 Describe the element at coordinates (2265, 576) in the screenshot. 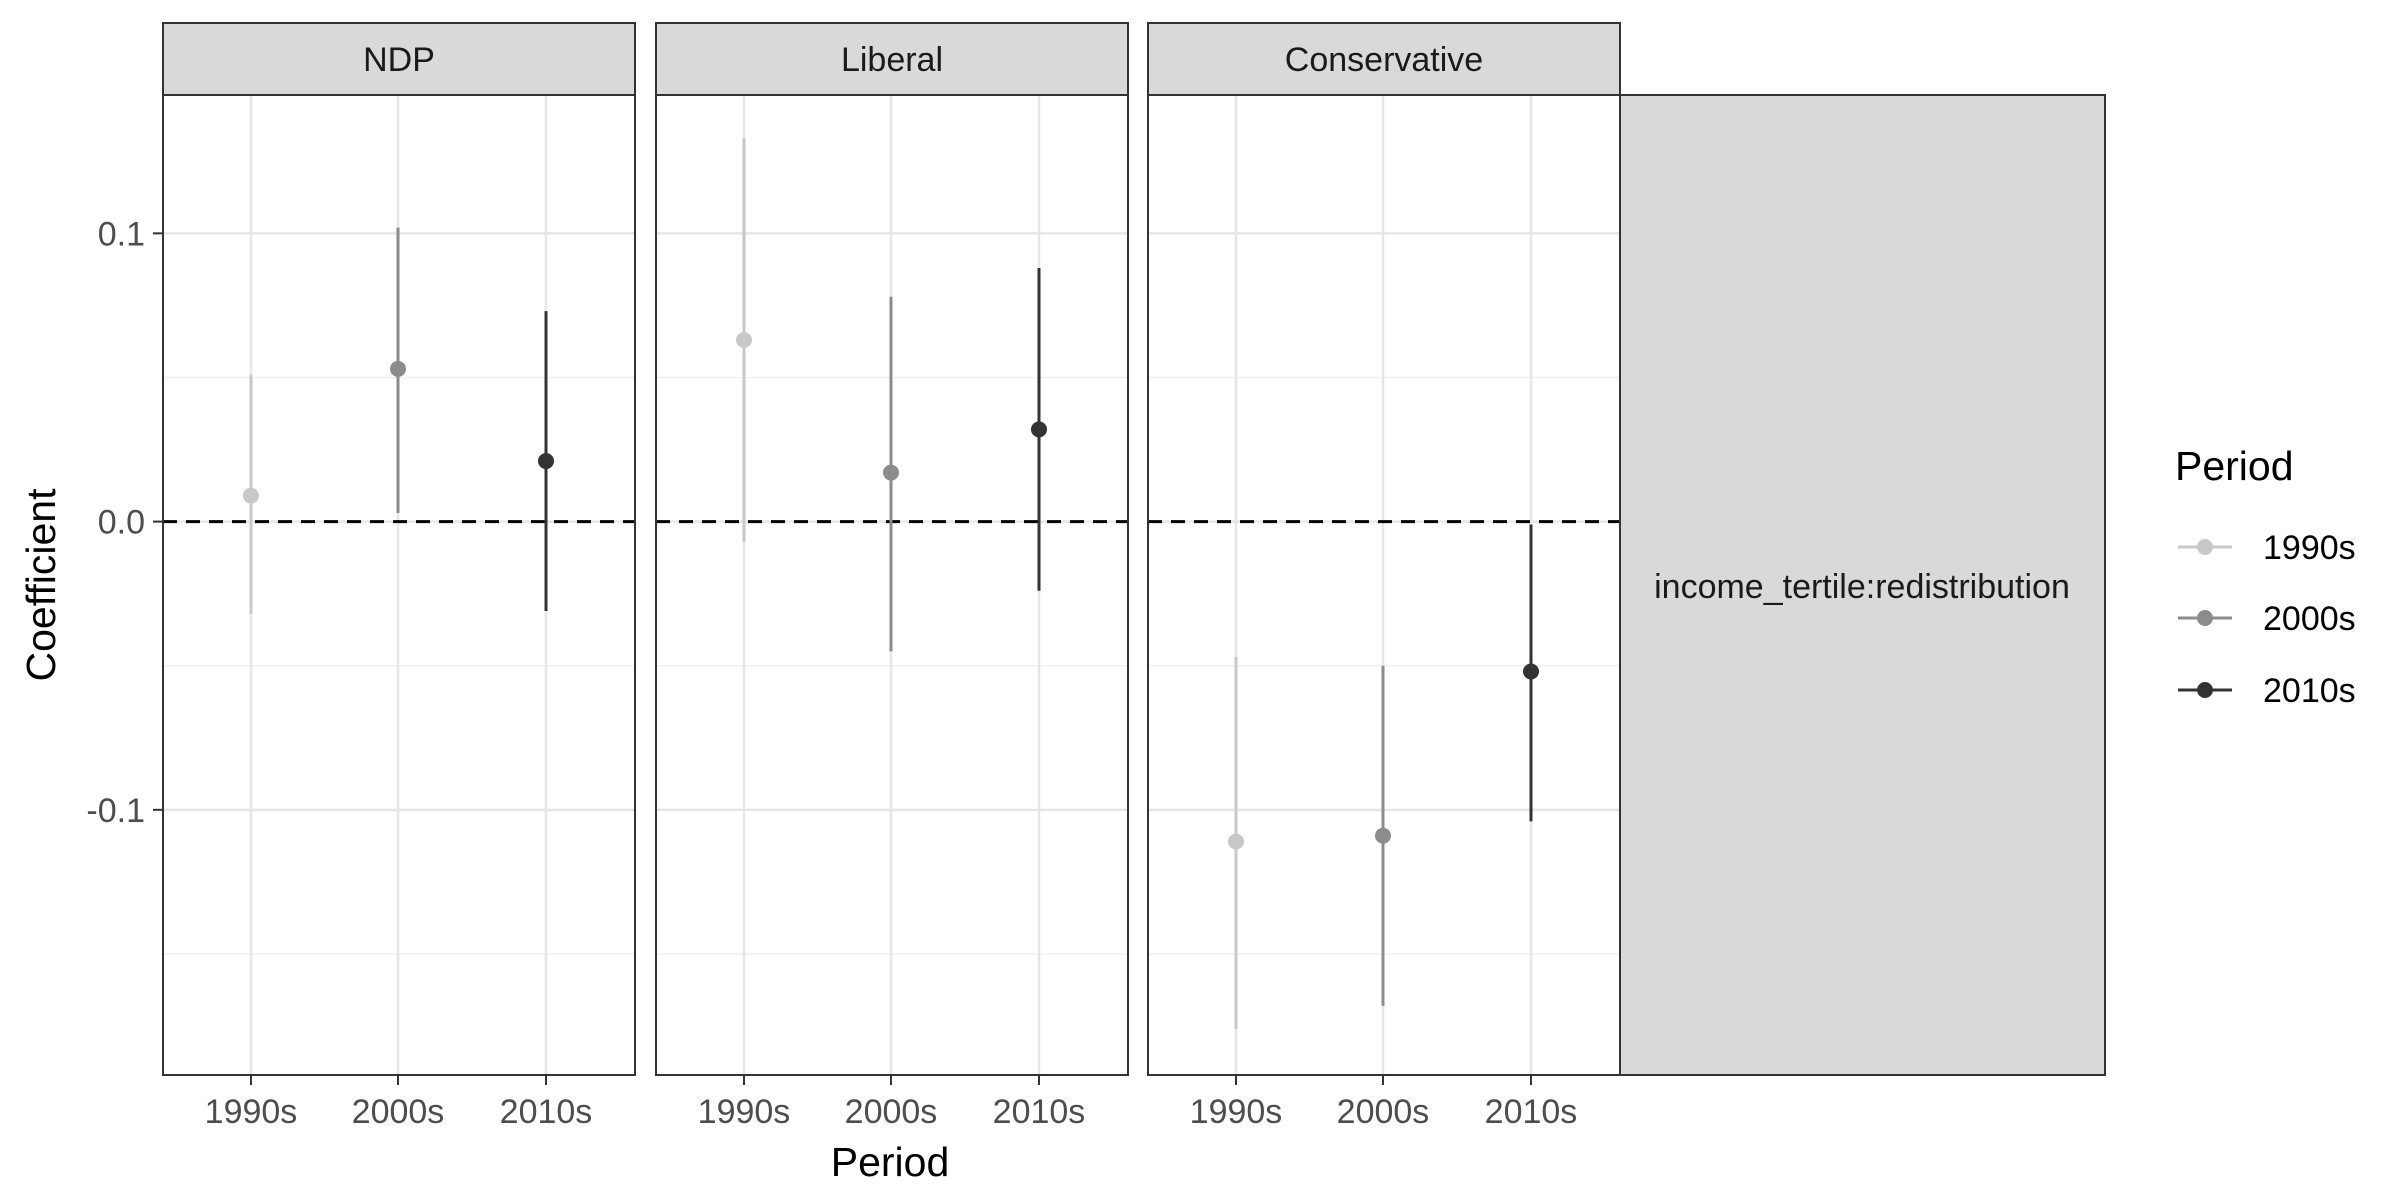

I see `legend: Period 1990s 2000s 2010s` at that location.